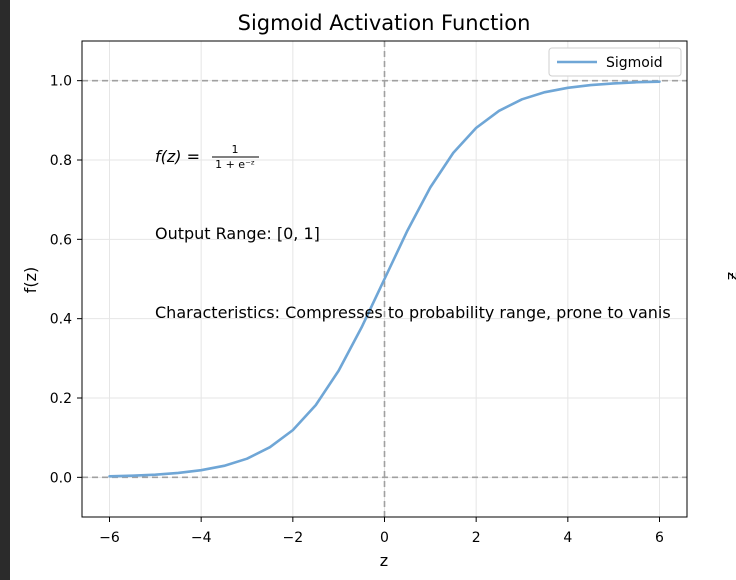 The height and width of the screenshot is (580, 736). Describe the element at coordinates (659, 538) in the screenshot. I see `x-tick-label: 6` at that location.